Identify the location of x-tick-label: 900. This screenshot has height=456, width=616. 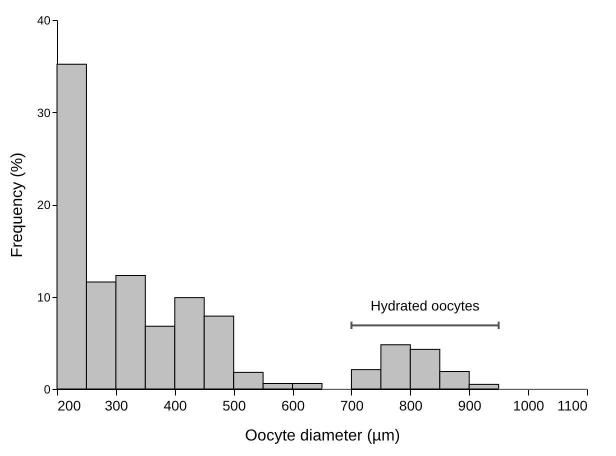
(470, 406).